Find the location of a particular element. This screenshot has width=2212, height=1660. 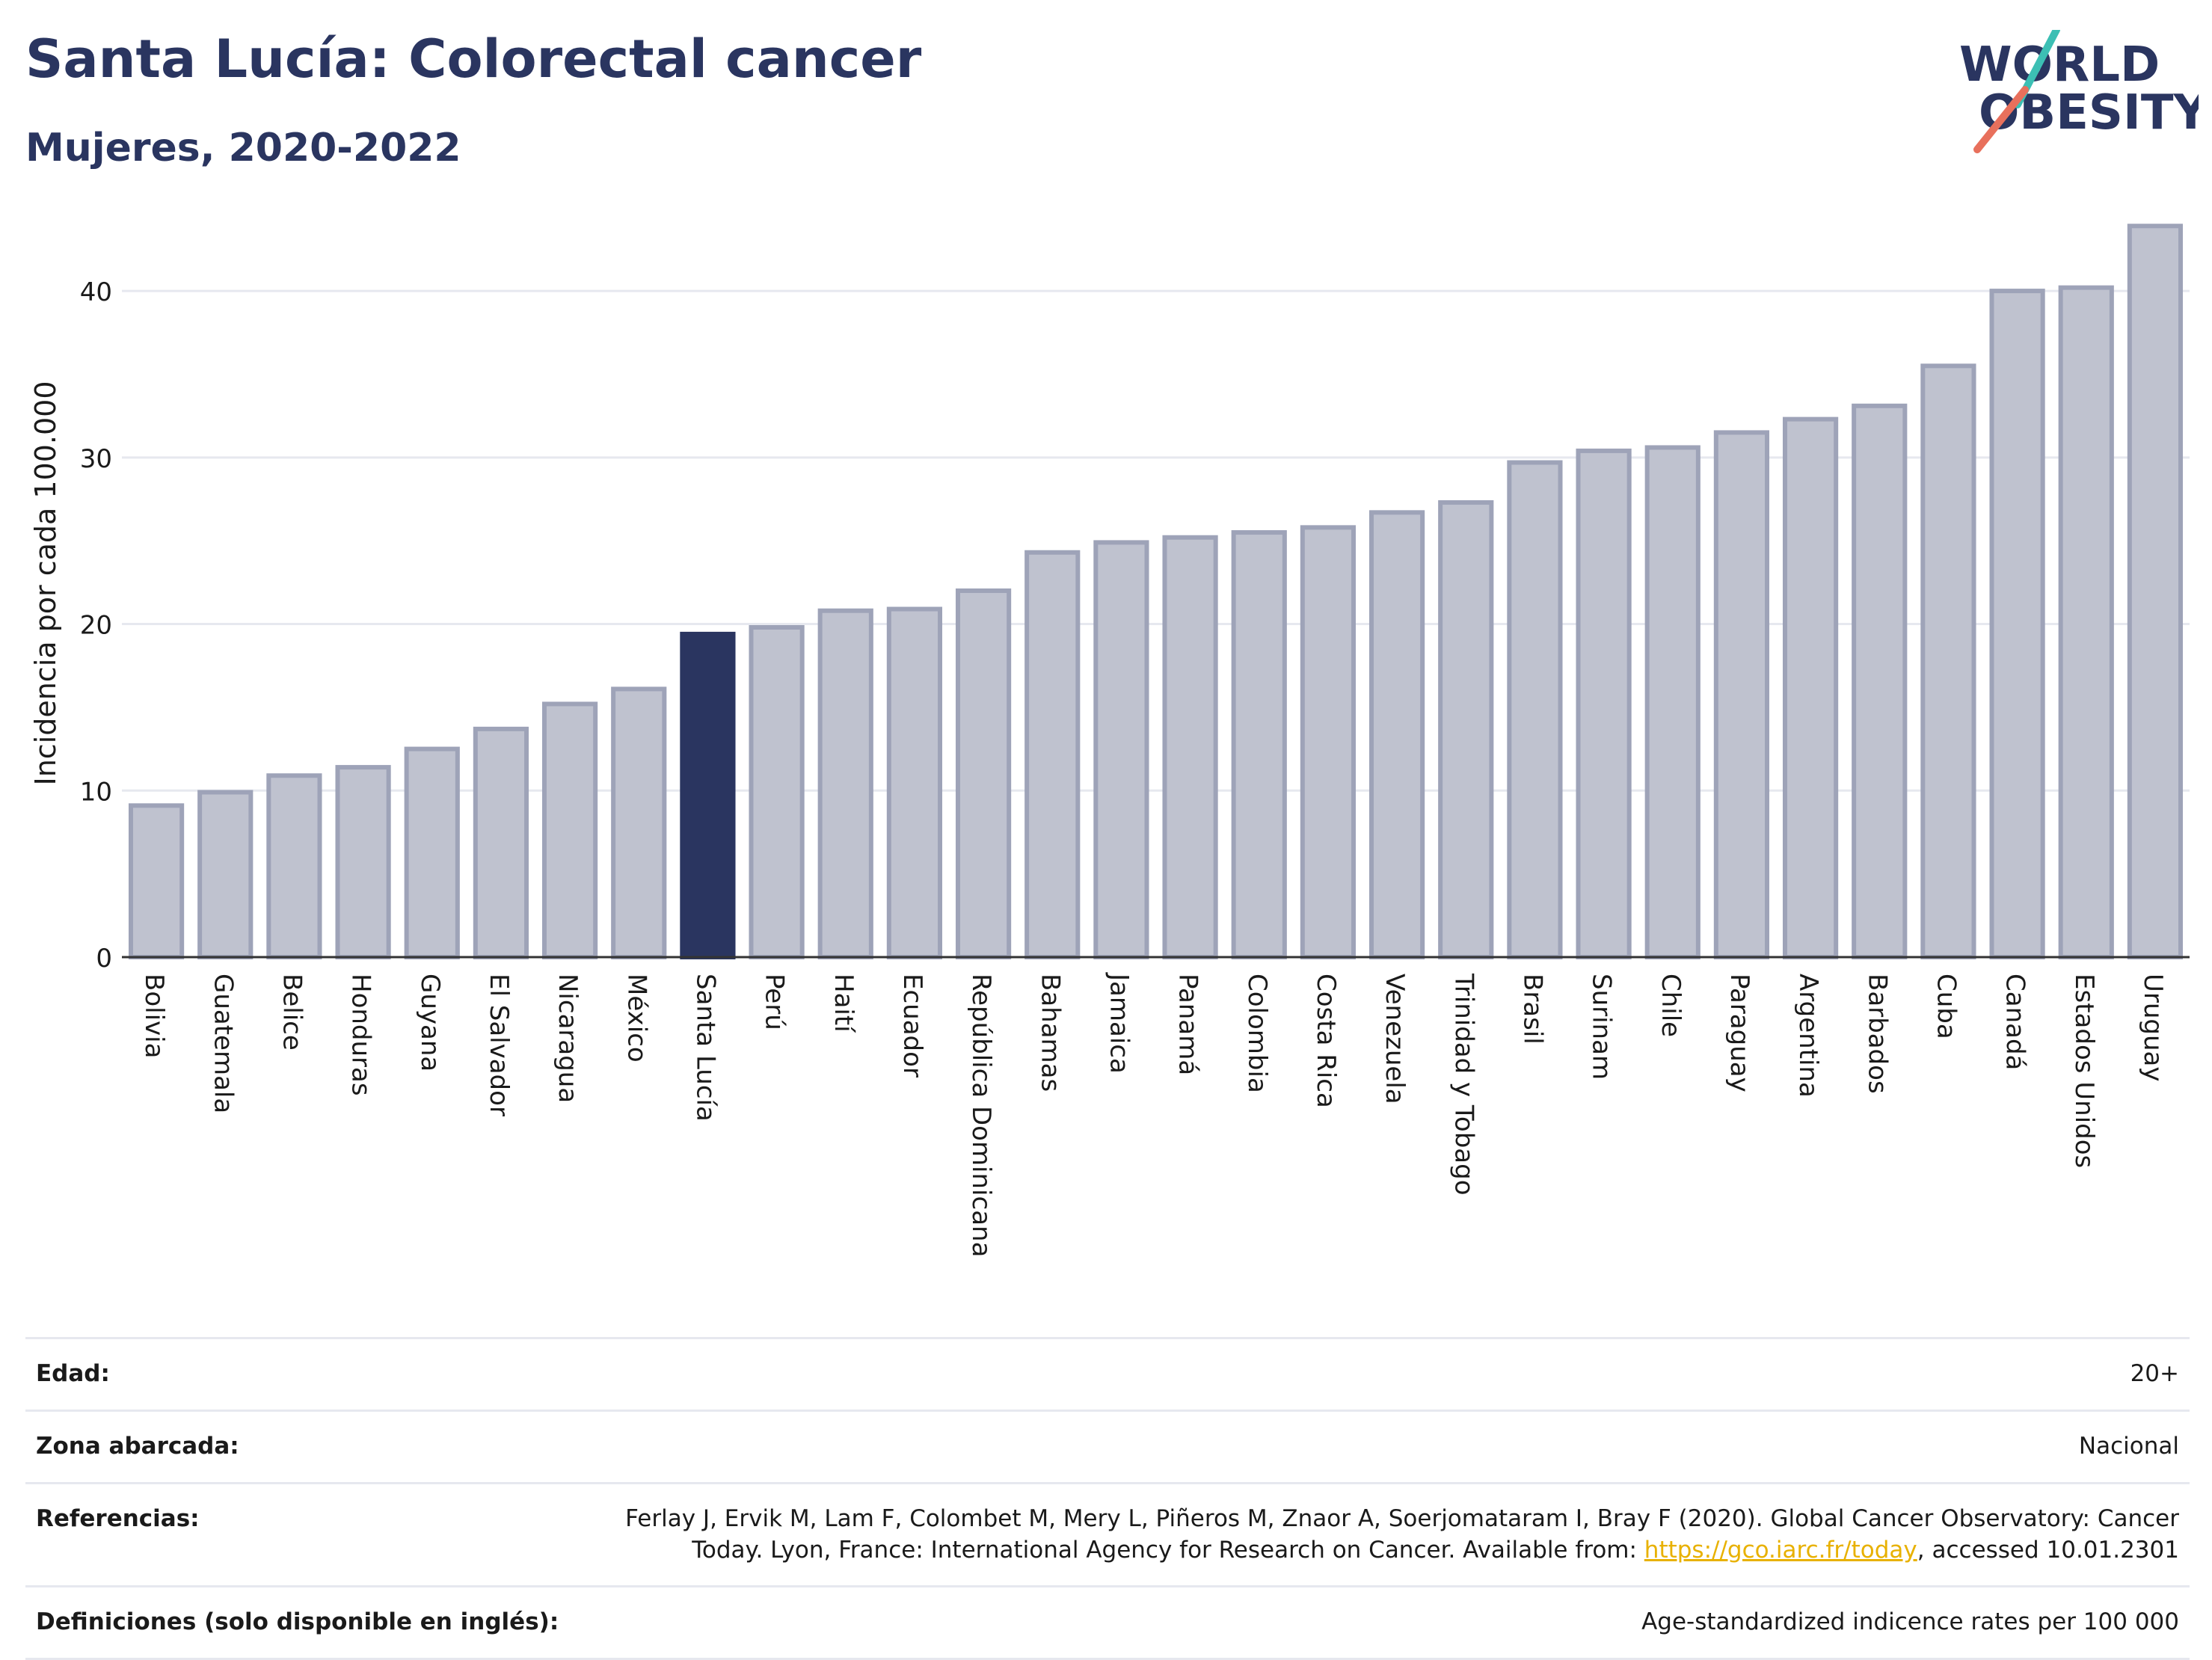

world-obesity-logo: WORLD OBESITY is located at coordinates (2079, 91).